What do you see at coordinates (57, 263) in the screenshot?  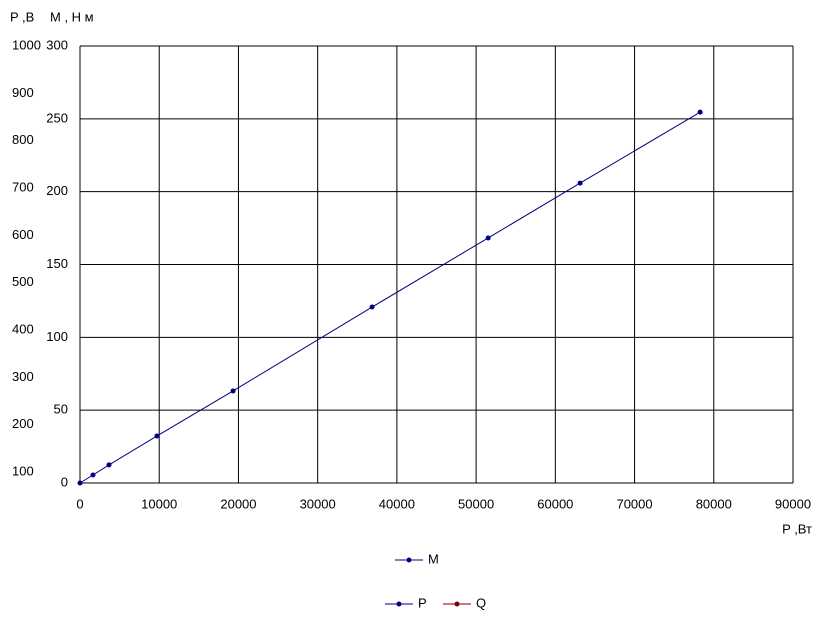 I see `y-tick-label: 150` at bounding box center [57, 263].